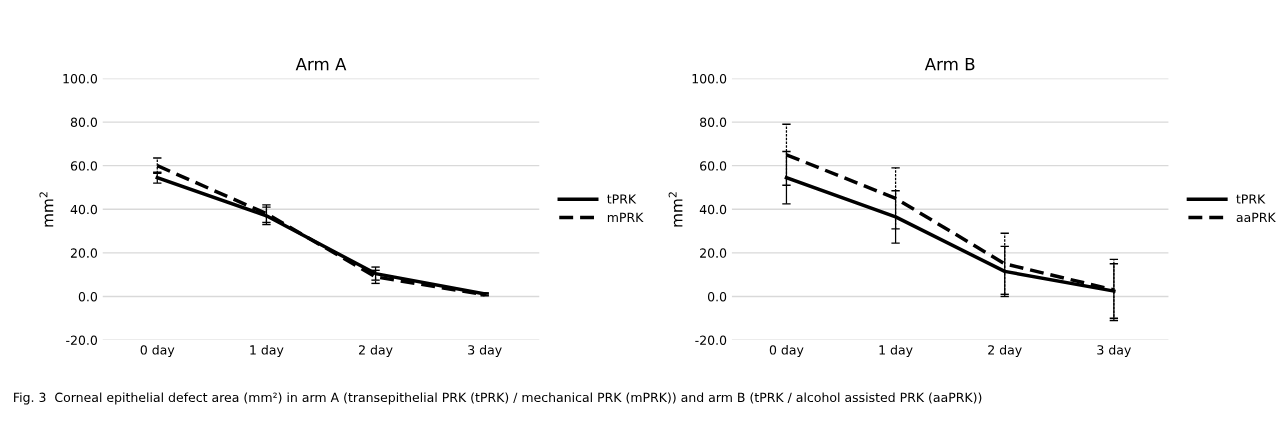 The image size is (1284, 436). What do you see at coordinates (498, 398) in the screenshot?
I see `caption: Fig. 3 Corneal epithelial defect area (mm²) in arm A (transepithelial PRK (tPRK) / mechanical PRK (mPRK)) and arm B (tPRK / alcohol assisted PRK (aaPRK))` at bounding box center [498, 398].